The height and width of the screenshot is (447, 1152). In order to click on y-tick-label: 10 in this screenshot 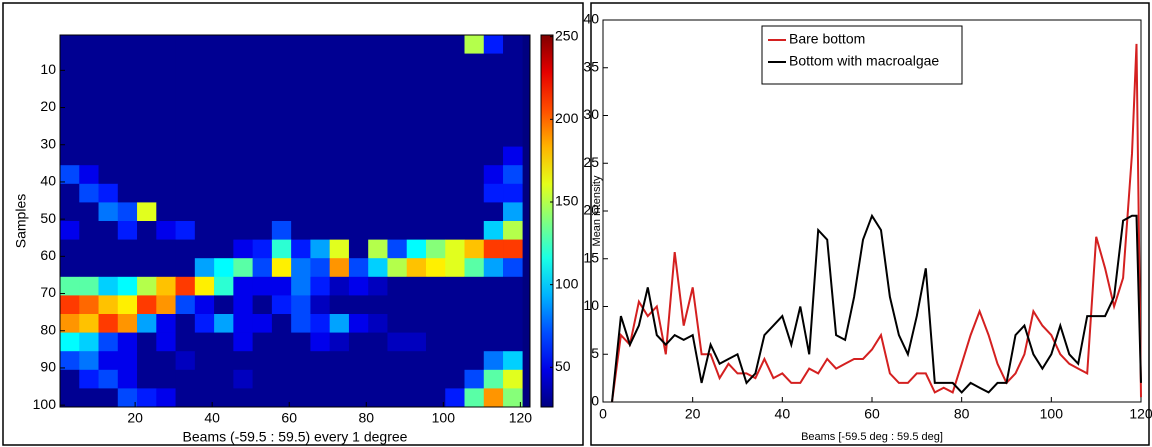, I will do `click(591, 305)`.